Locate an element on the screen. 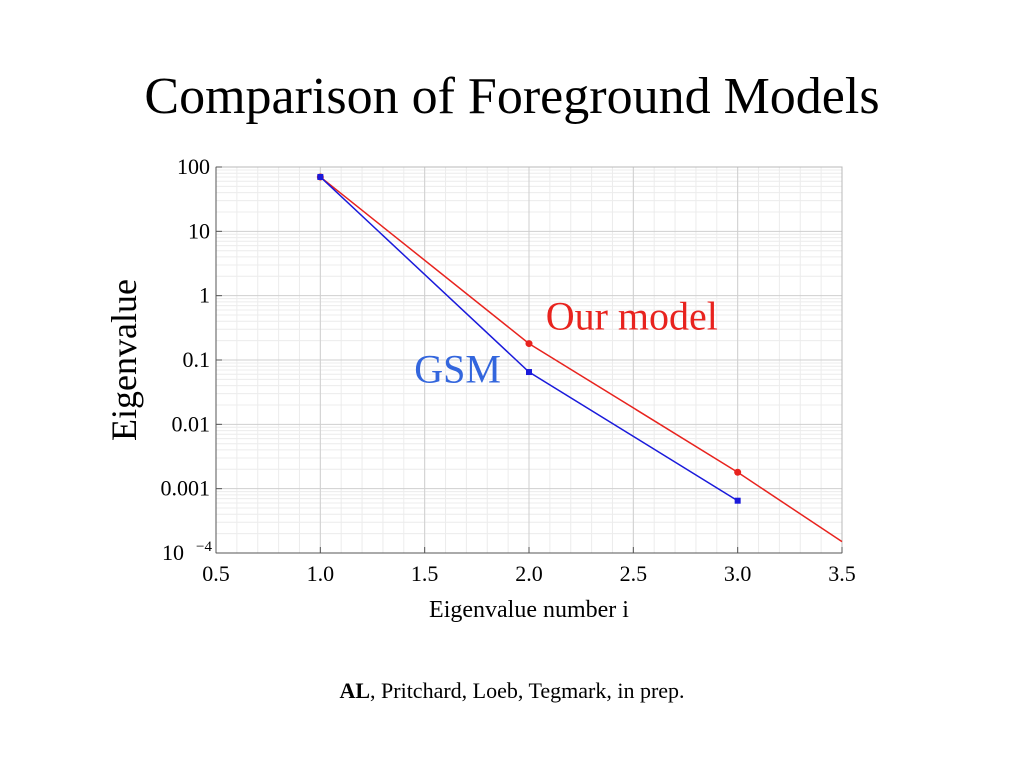 The width and height of the screenshot is (1024, 768). citation-author-bold: AL is located at coordinates (355, 690).